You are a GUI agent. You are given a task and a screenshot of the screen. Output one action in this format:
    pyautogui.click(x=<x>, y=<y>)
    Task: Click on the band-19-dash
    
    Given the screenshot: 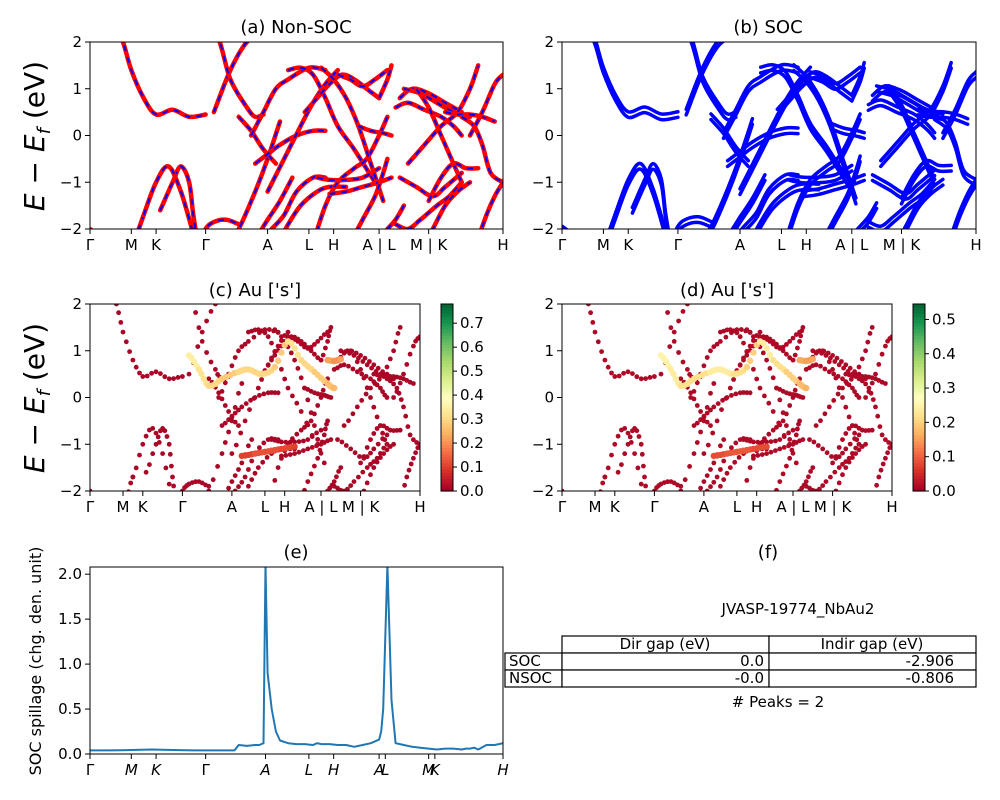 What is the action you would take?
    pyautogui.click(x=348, y=174)
    